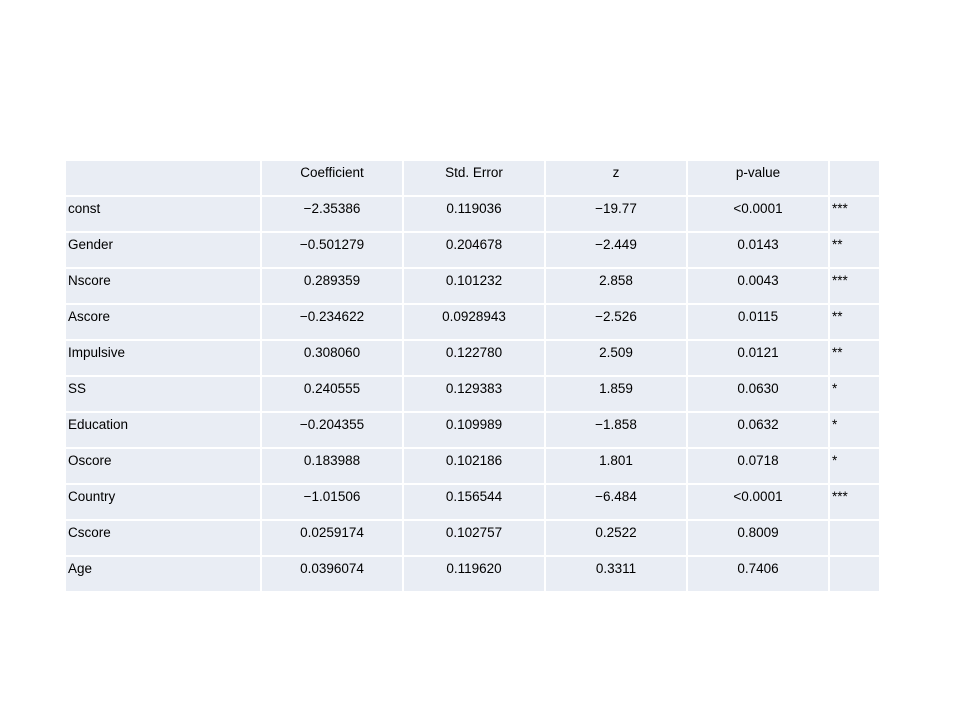 Image resolution: width=960 pixels, height=720 pixels. I want to click on table-row: Nscore 0.289359 0.101232 2.858 0.0043 ***, so click(472, 286).